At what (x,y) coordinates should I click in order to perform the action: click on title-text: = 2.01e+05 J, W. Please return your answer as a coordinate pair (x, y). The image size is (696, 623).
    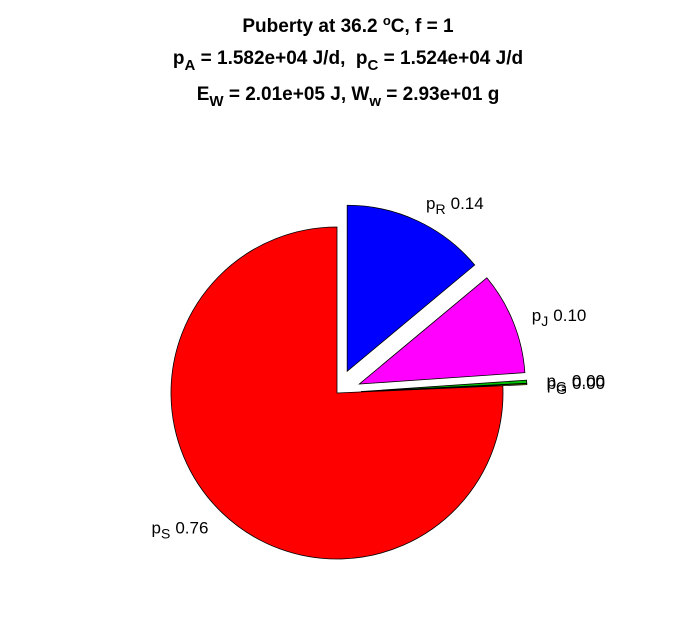
    Looking at the image, I should click on (297, 94).